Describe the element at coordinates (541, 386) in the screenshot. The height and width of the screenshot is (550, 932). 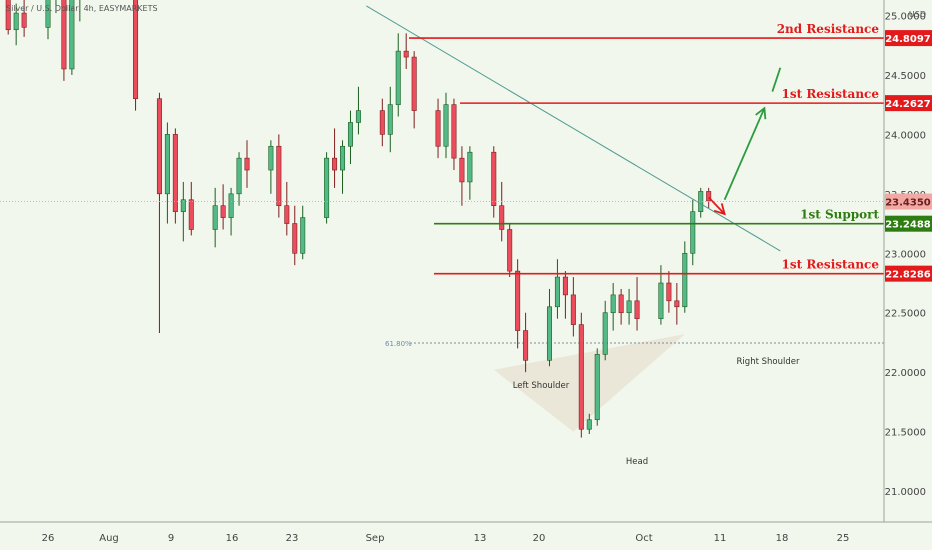
I see `left-shoulder-label: Left Shoulder` at that location.